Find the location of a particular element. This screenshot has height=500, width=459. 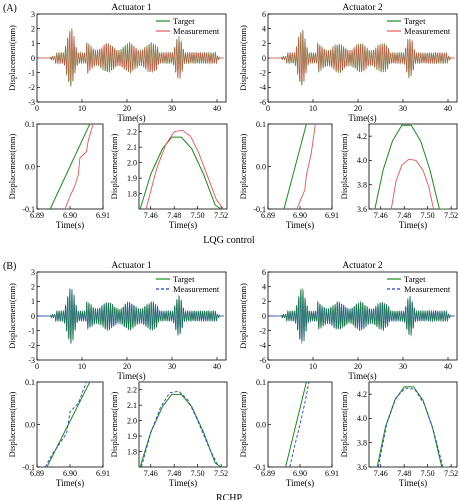

x-tick-label: 7.46 is located at coordinates (381, 473).